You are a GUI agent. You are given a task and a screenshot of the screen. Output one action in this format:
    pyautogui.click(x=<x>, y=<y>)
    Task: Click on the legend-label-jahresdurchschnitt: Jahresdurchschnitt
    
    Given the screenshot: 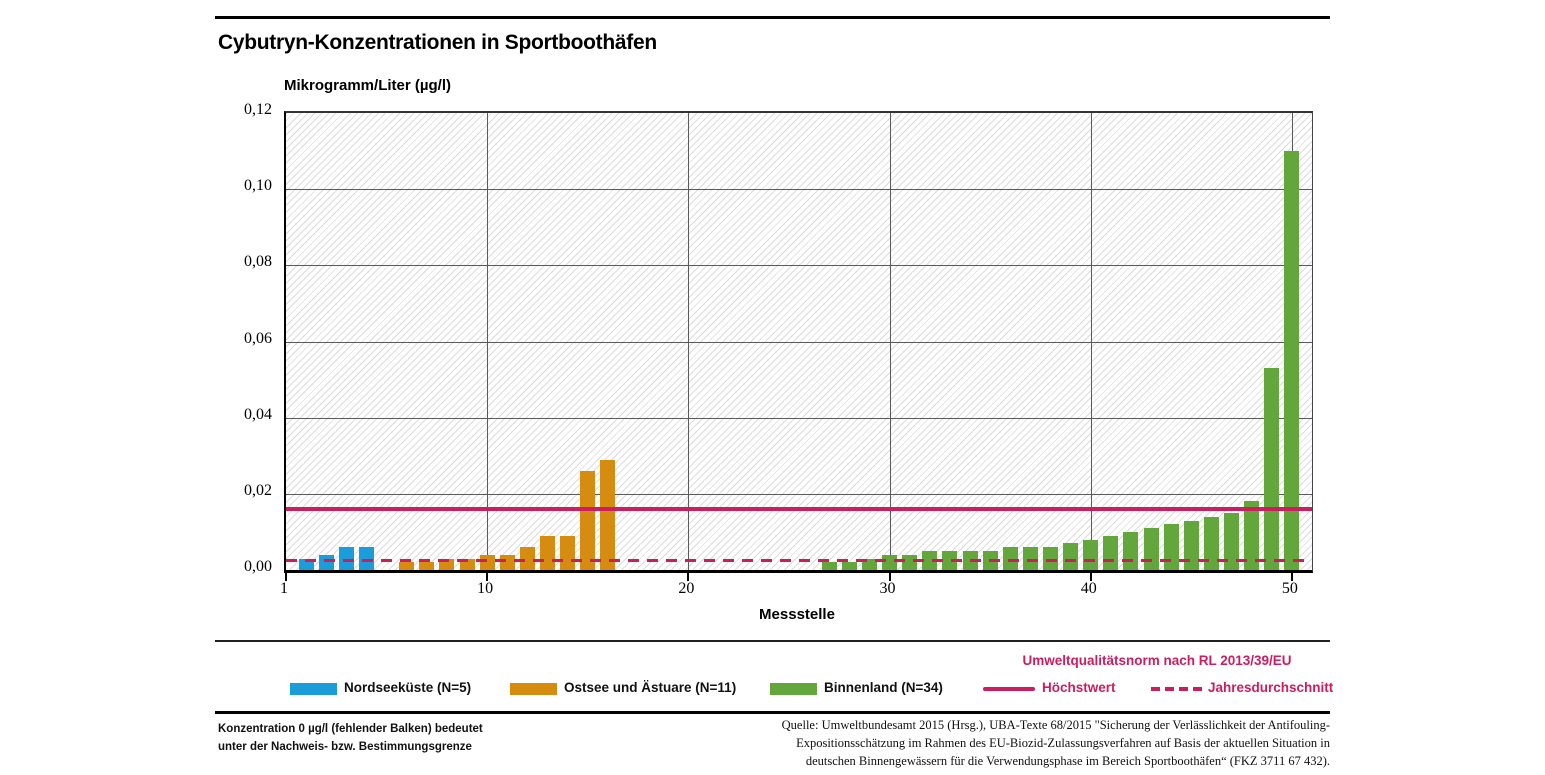 What is the action you would take?
    pyautogui.click(x=1271, y=687)
    